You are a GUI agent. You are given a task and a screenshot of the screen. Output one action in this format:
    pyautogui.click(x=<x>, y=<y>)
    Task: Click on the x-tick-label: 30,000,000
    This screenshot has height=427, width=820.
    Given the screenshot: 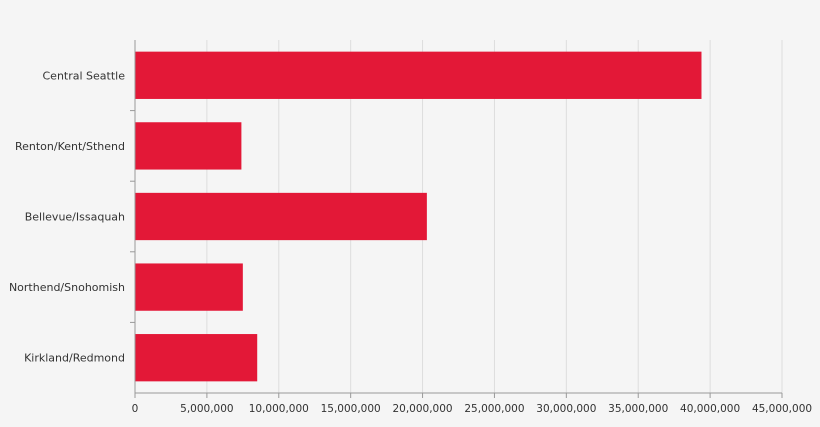 What is the action you would take?
    pyautogui.click(x=566, y=409)
    